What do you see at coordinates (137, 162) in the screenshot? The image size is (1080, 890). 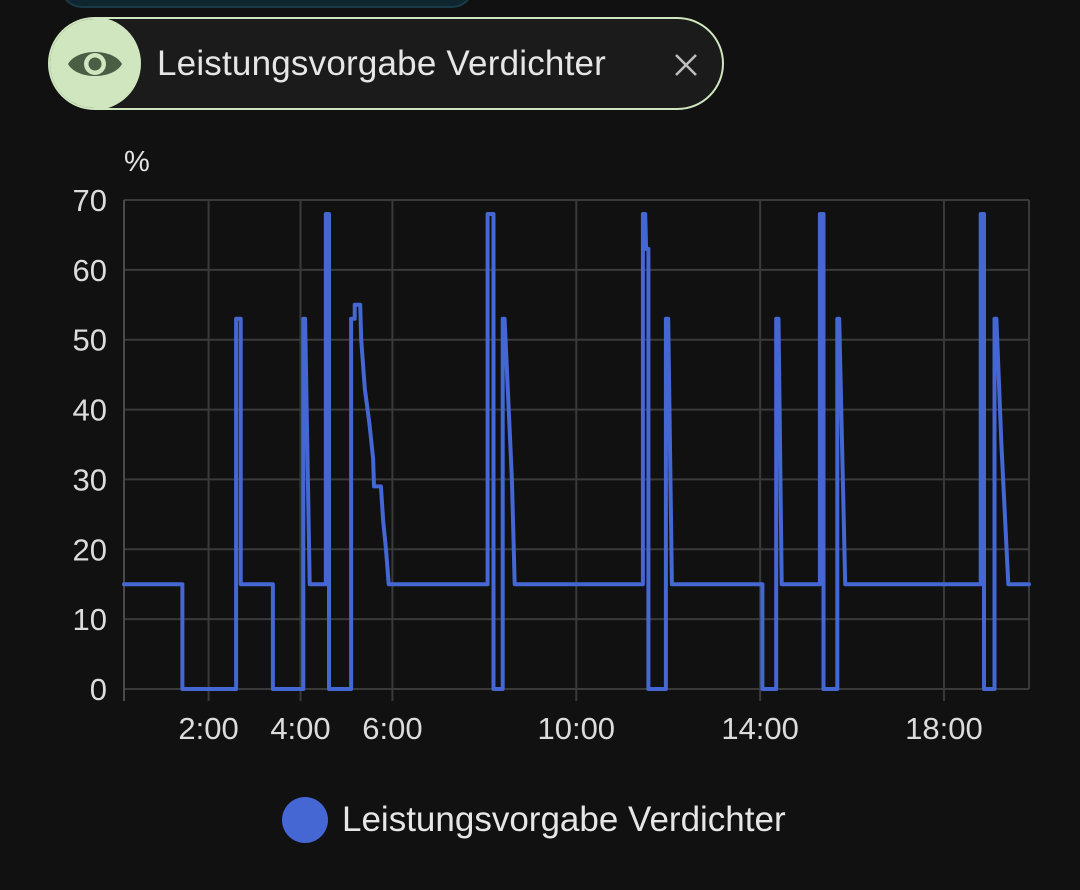 I see `y-axis-unit: %` at bounding box center [137, 162].